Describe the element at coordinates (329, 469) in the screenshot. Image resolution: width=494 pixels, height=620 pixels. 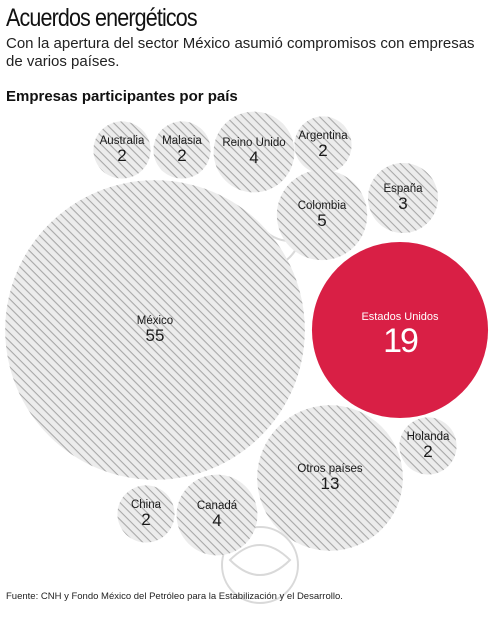
I see `bubble-label-otros-paises: Otros países` at that location.